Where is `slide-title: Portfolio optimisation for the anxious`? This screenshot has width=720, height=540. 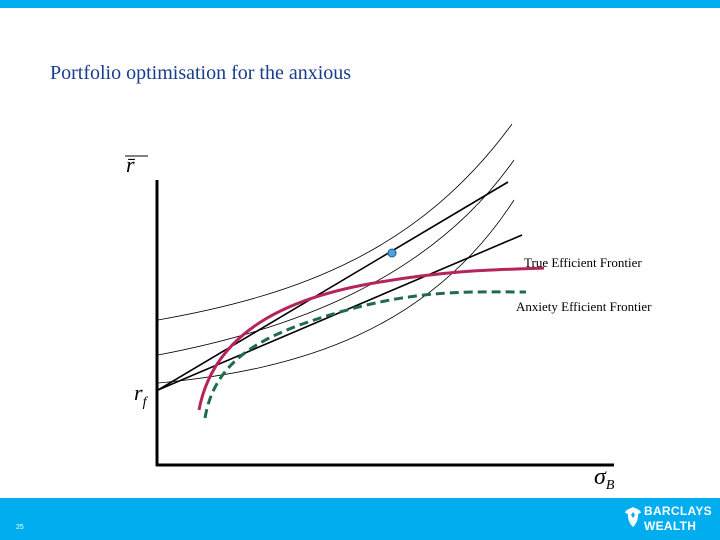
slide-title: Portfolio optimisation for the anxious is located at coordinates (201, 73).